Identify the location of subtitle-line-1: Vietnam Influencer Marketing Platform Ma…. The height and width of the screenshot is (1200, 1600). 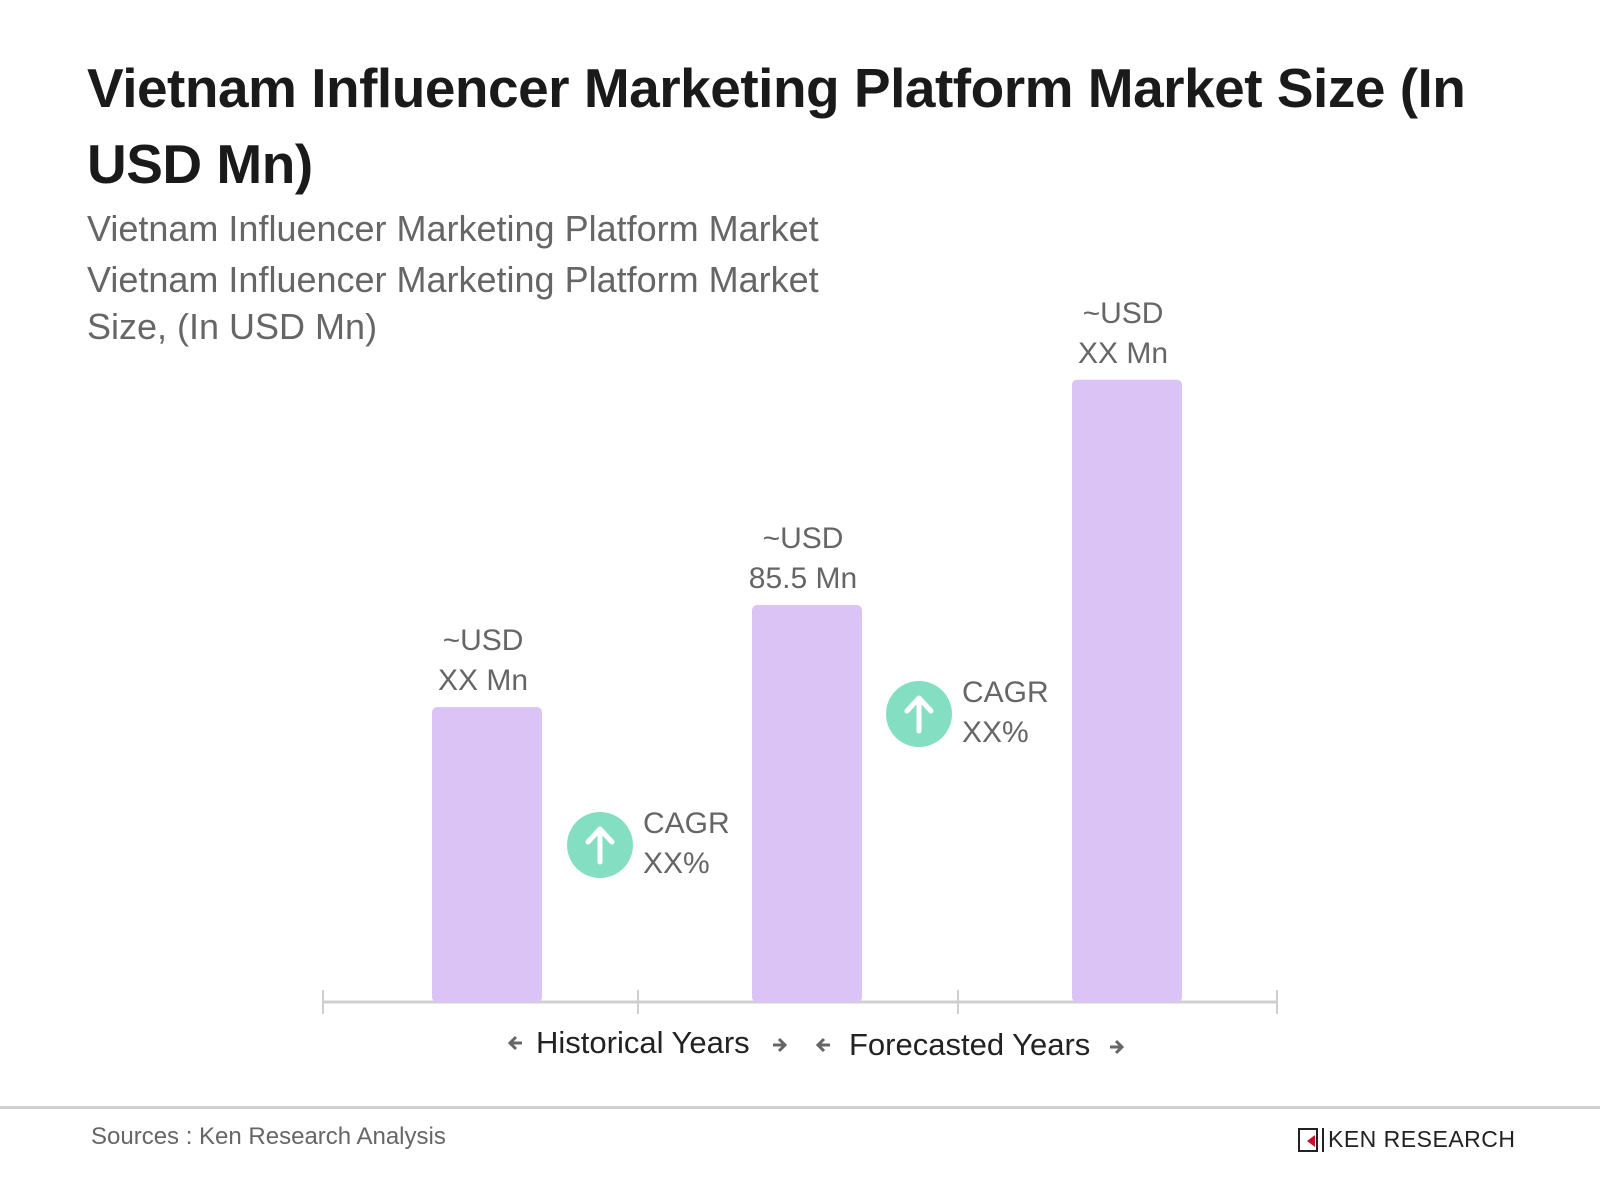
(453, 228).